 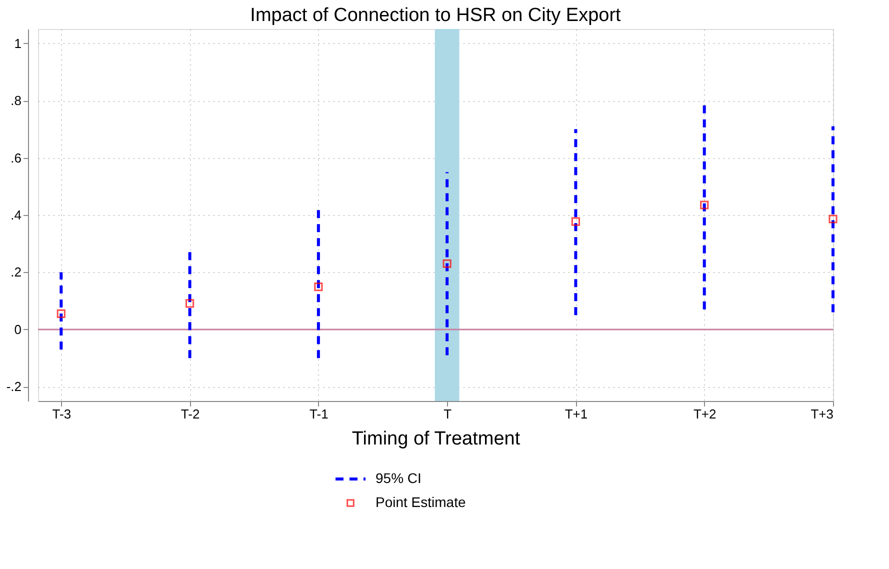 I want to click on x-tick-label: T-1, so click(x=319, y=414).